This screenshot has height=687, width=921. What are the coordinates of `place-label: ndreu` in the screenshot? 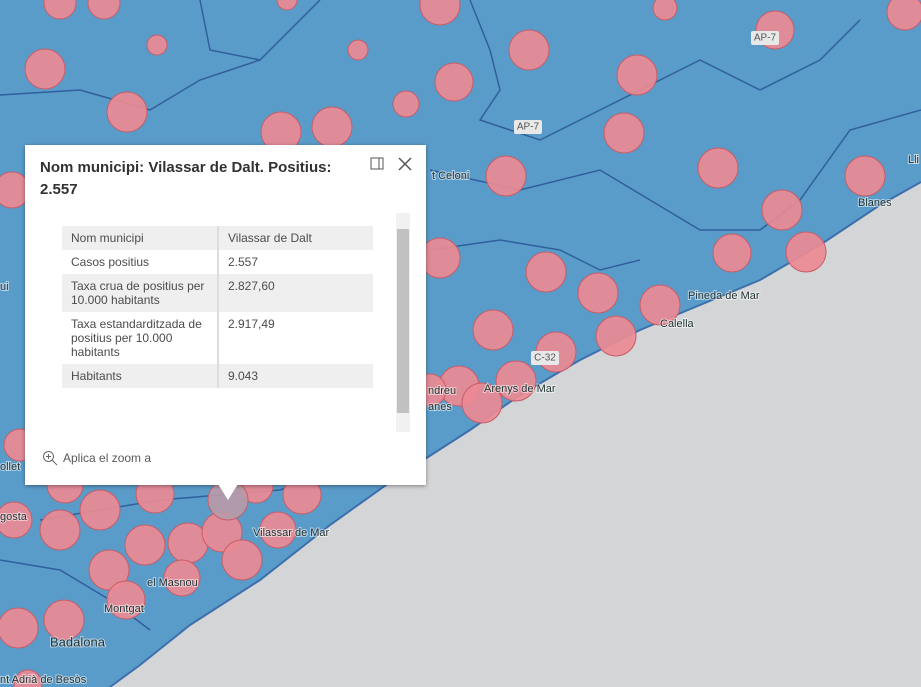 It's located at (442, 391).